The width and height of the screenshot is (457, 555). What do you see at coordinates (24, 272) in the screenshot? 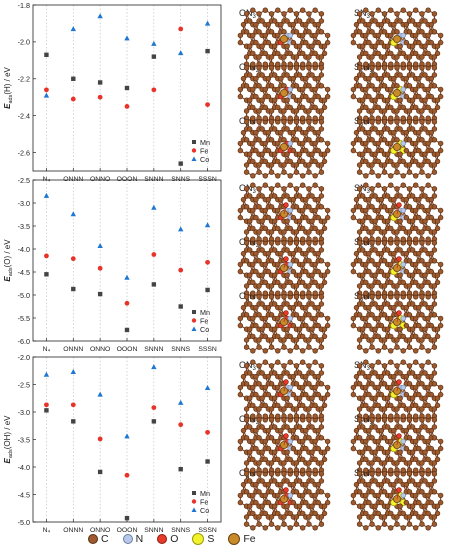
I see `y-tick-label: -4.5` at bounding box center [24, 272].